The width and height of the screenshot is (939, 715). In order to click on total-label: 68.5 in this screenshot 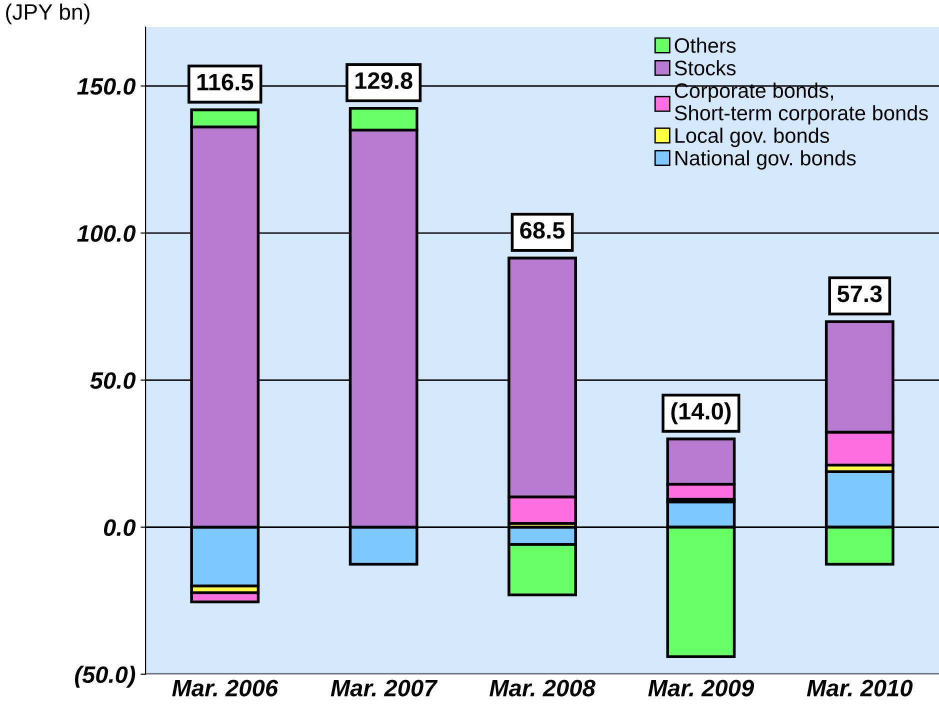, I will do `click(542, 230)`.